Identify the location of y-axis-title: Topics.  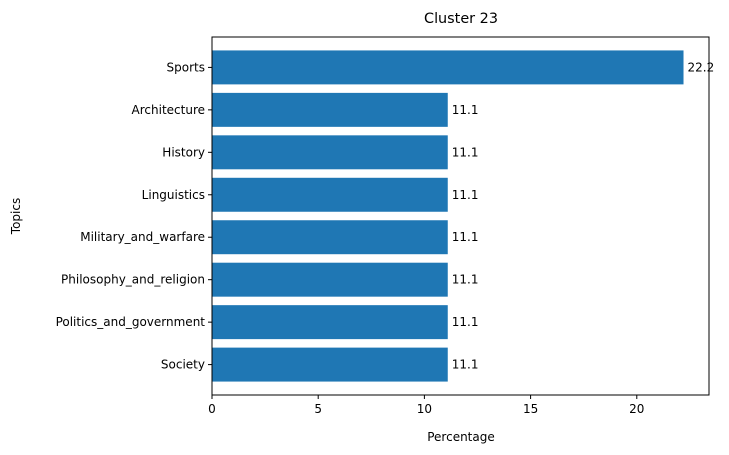
(16, 216).